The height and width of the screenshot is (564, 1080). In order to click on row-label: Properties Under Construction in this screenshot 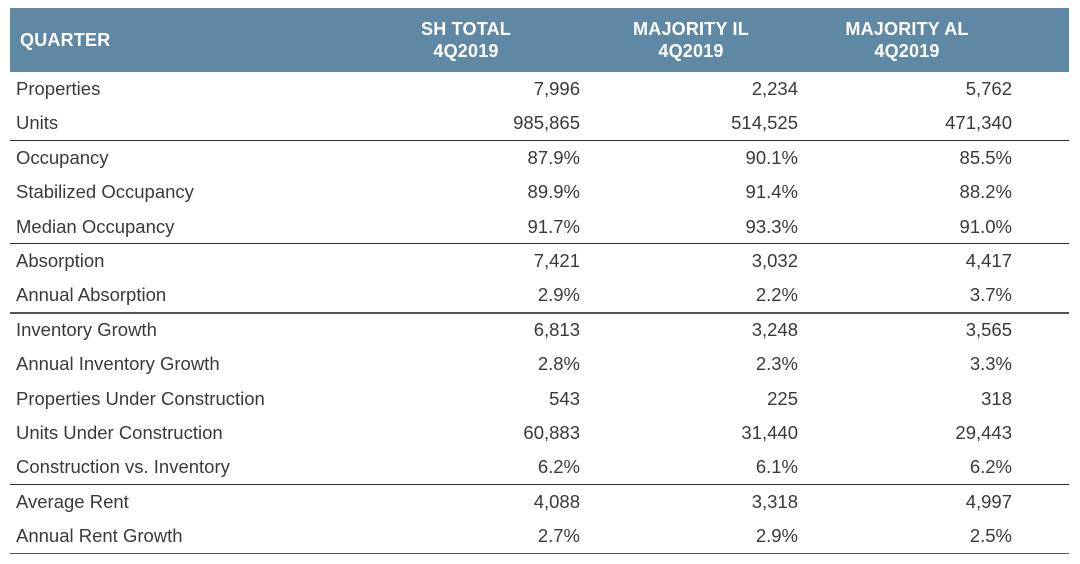, I will do `click(140, 398)`.